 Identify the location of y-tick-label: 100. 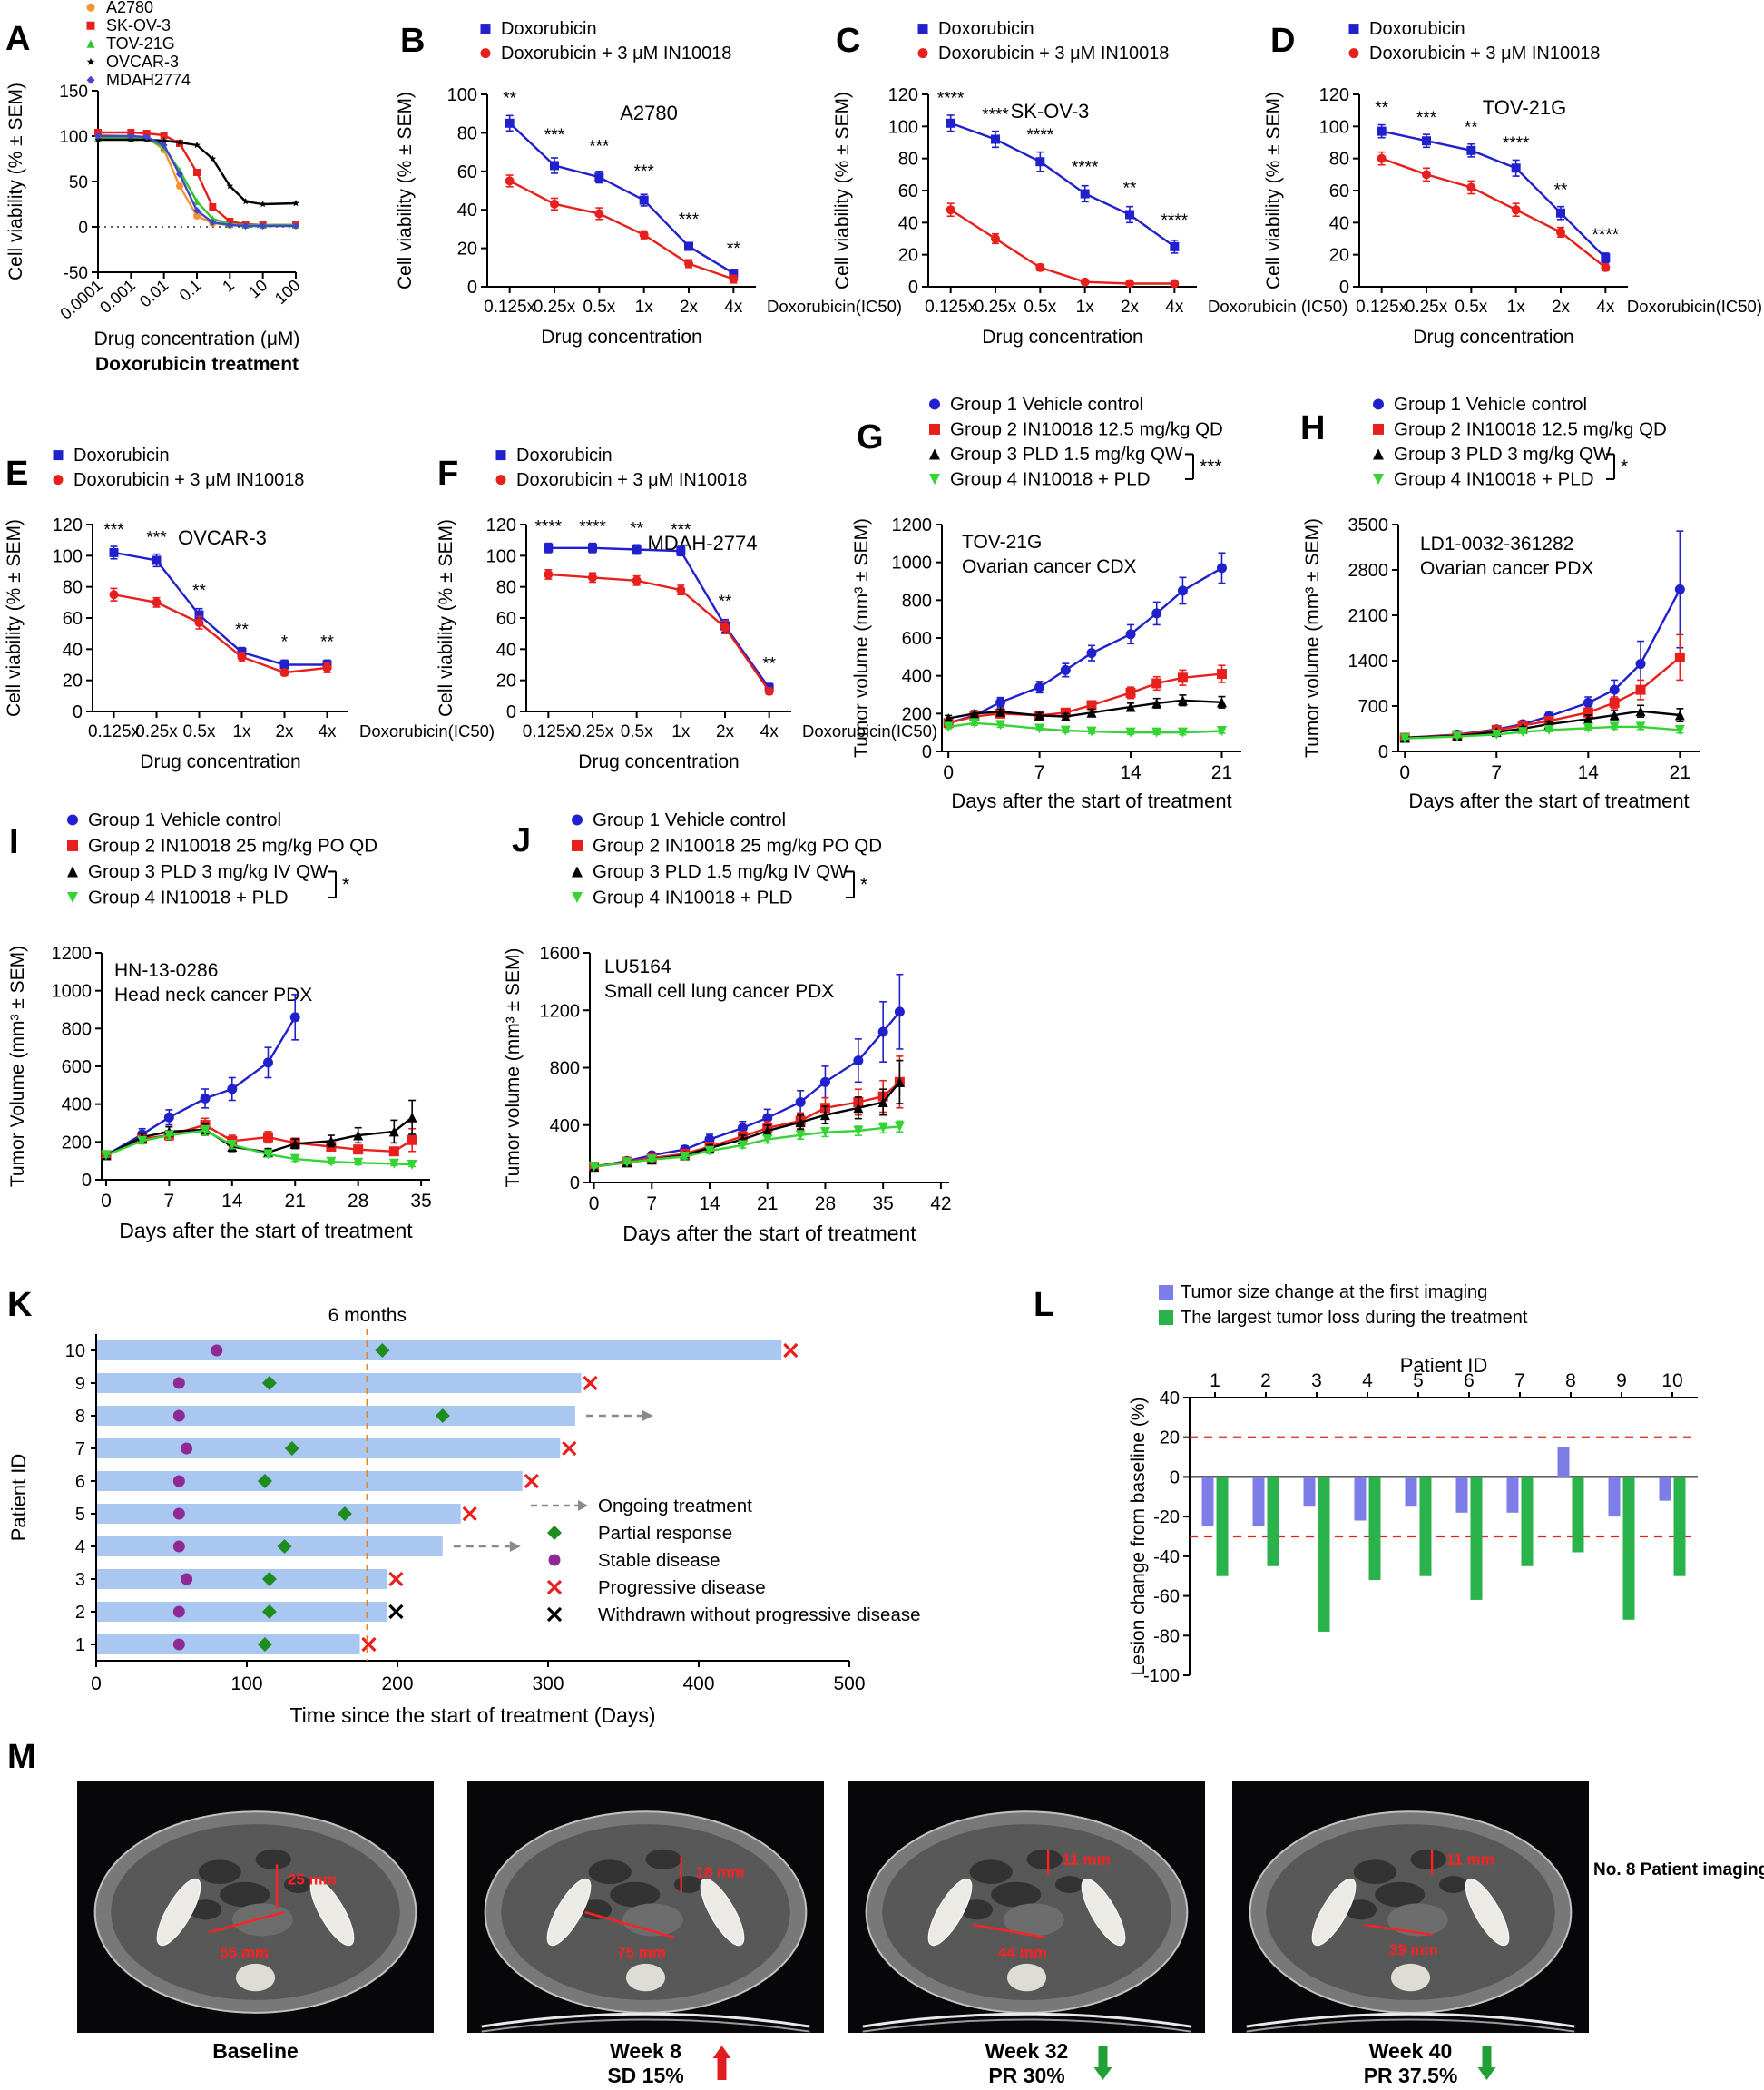
(462, 95).